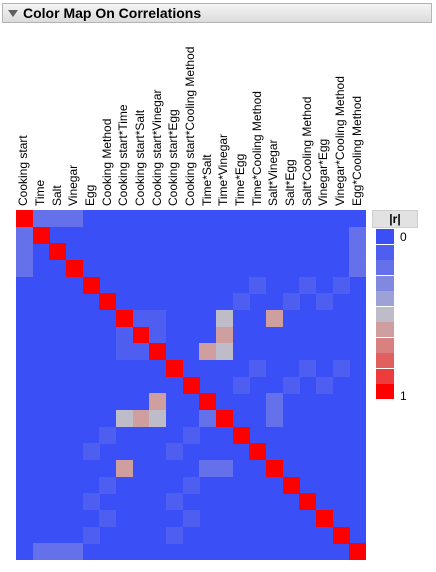  What do you see at coordinates (23, 170) in the screenshot?
I see `column-label: Cooking start` at bounding box center [23, 170].